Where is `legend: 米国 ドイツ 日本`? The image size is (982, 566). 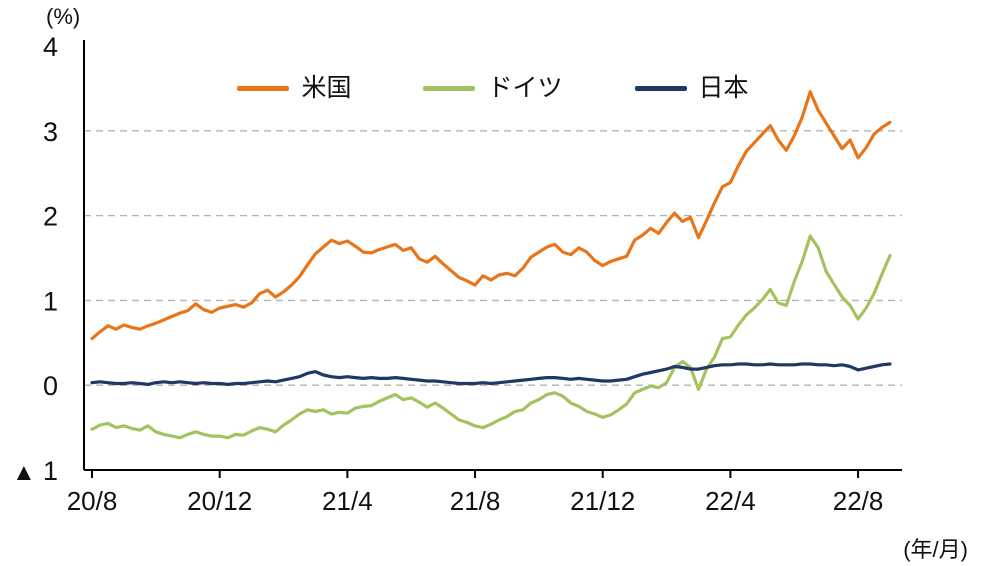 legend: 米国 ドイツ 日本 is located at coordinates (493, 88).